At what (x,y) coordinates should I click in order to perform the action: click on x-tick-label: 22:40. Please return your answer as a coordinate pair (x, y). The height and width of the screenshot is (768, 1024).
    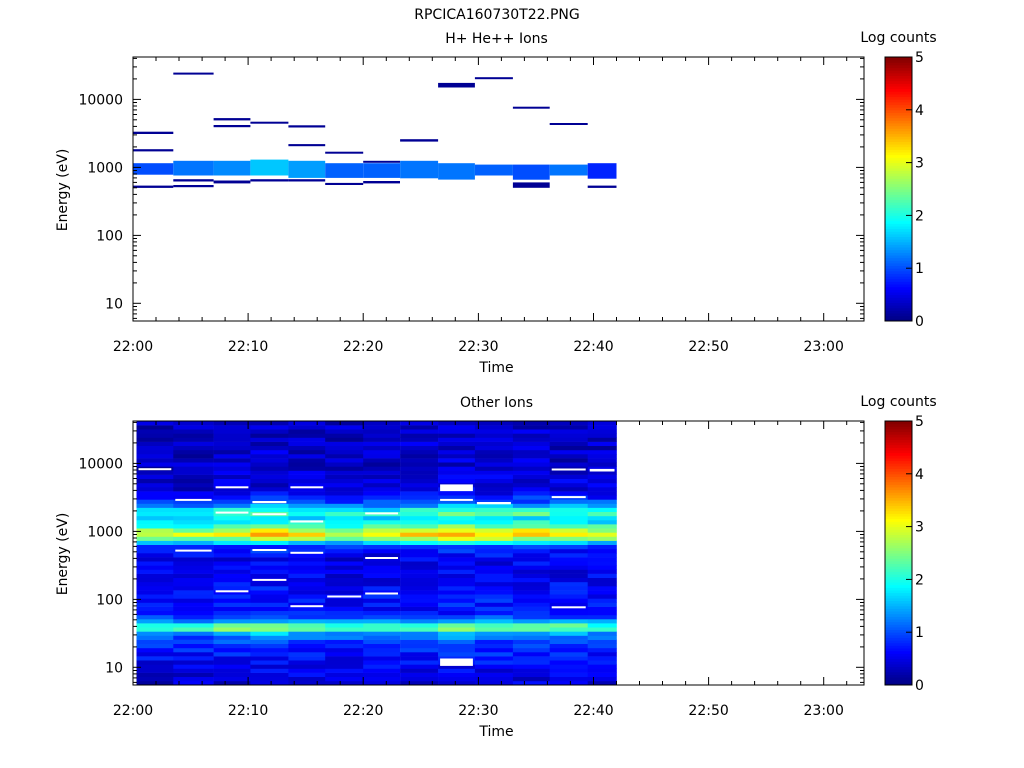
    Looking at the image, I should click on (593, 347).